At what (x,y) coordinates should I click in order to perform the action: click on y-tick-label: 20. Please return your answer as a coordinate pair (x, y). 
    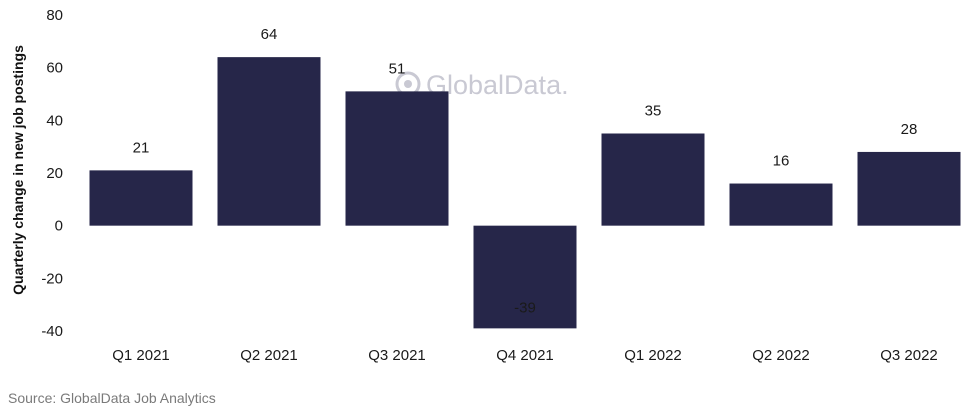
    Looking at the image, I should click on (54, 173).